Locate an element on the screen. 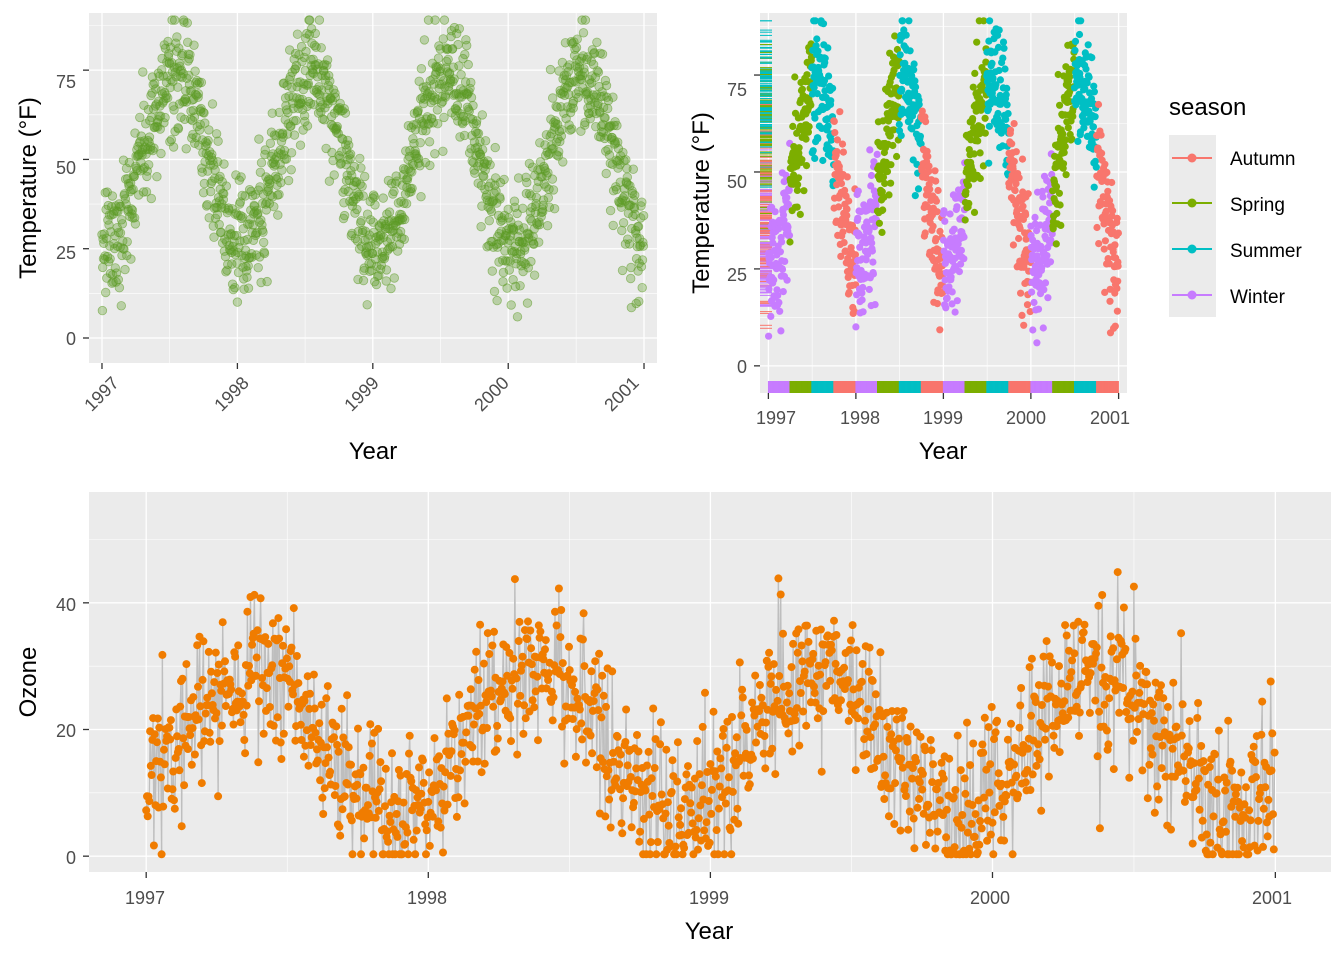 The image size is (1344, 960). y-tick-label-75: 75 is located at coordinates (66, 82).